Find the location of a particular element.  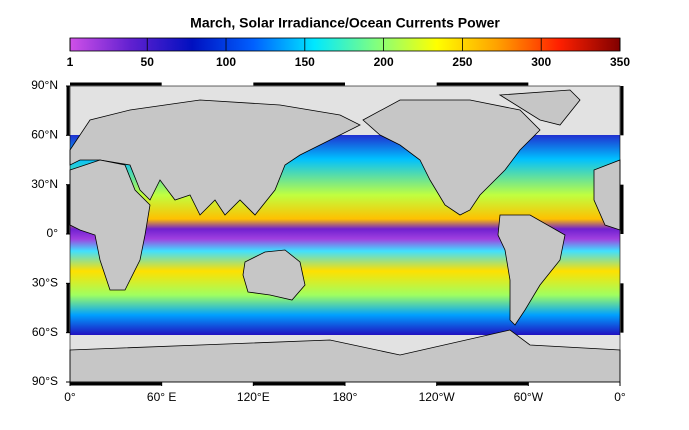

north-america is located at coordinates (451, 157).